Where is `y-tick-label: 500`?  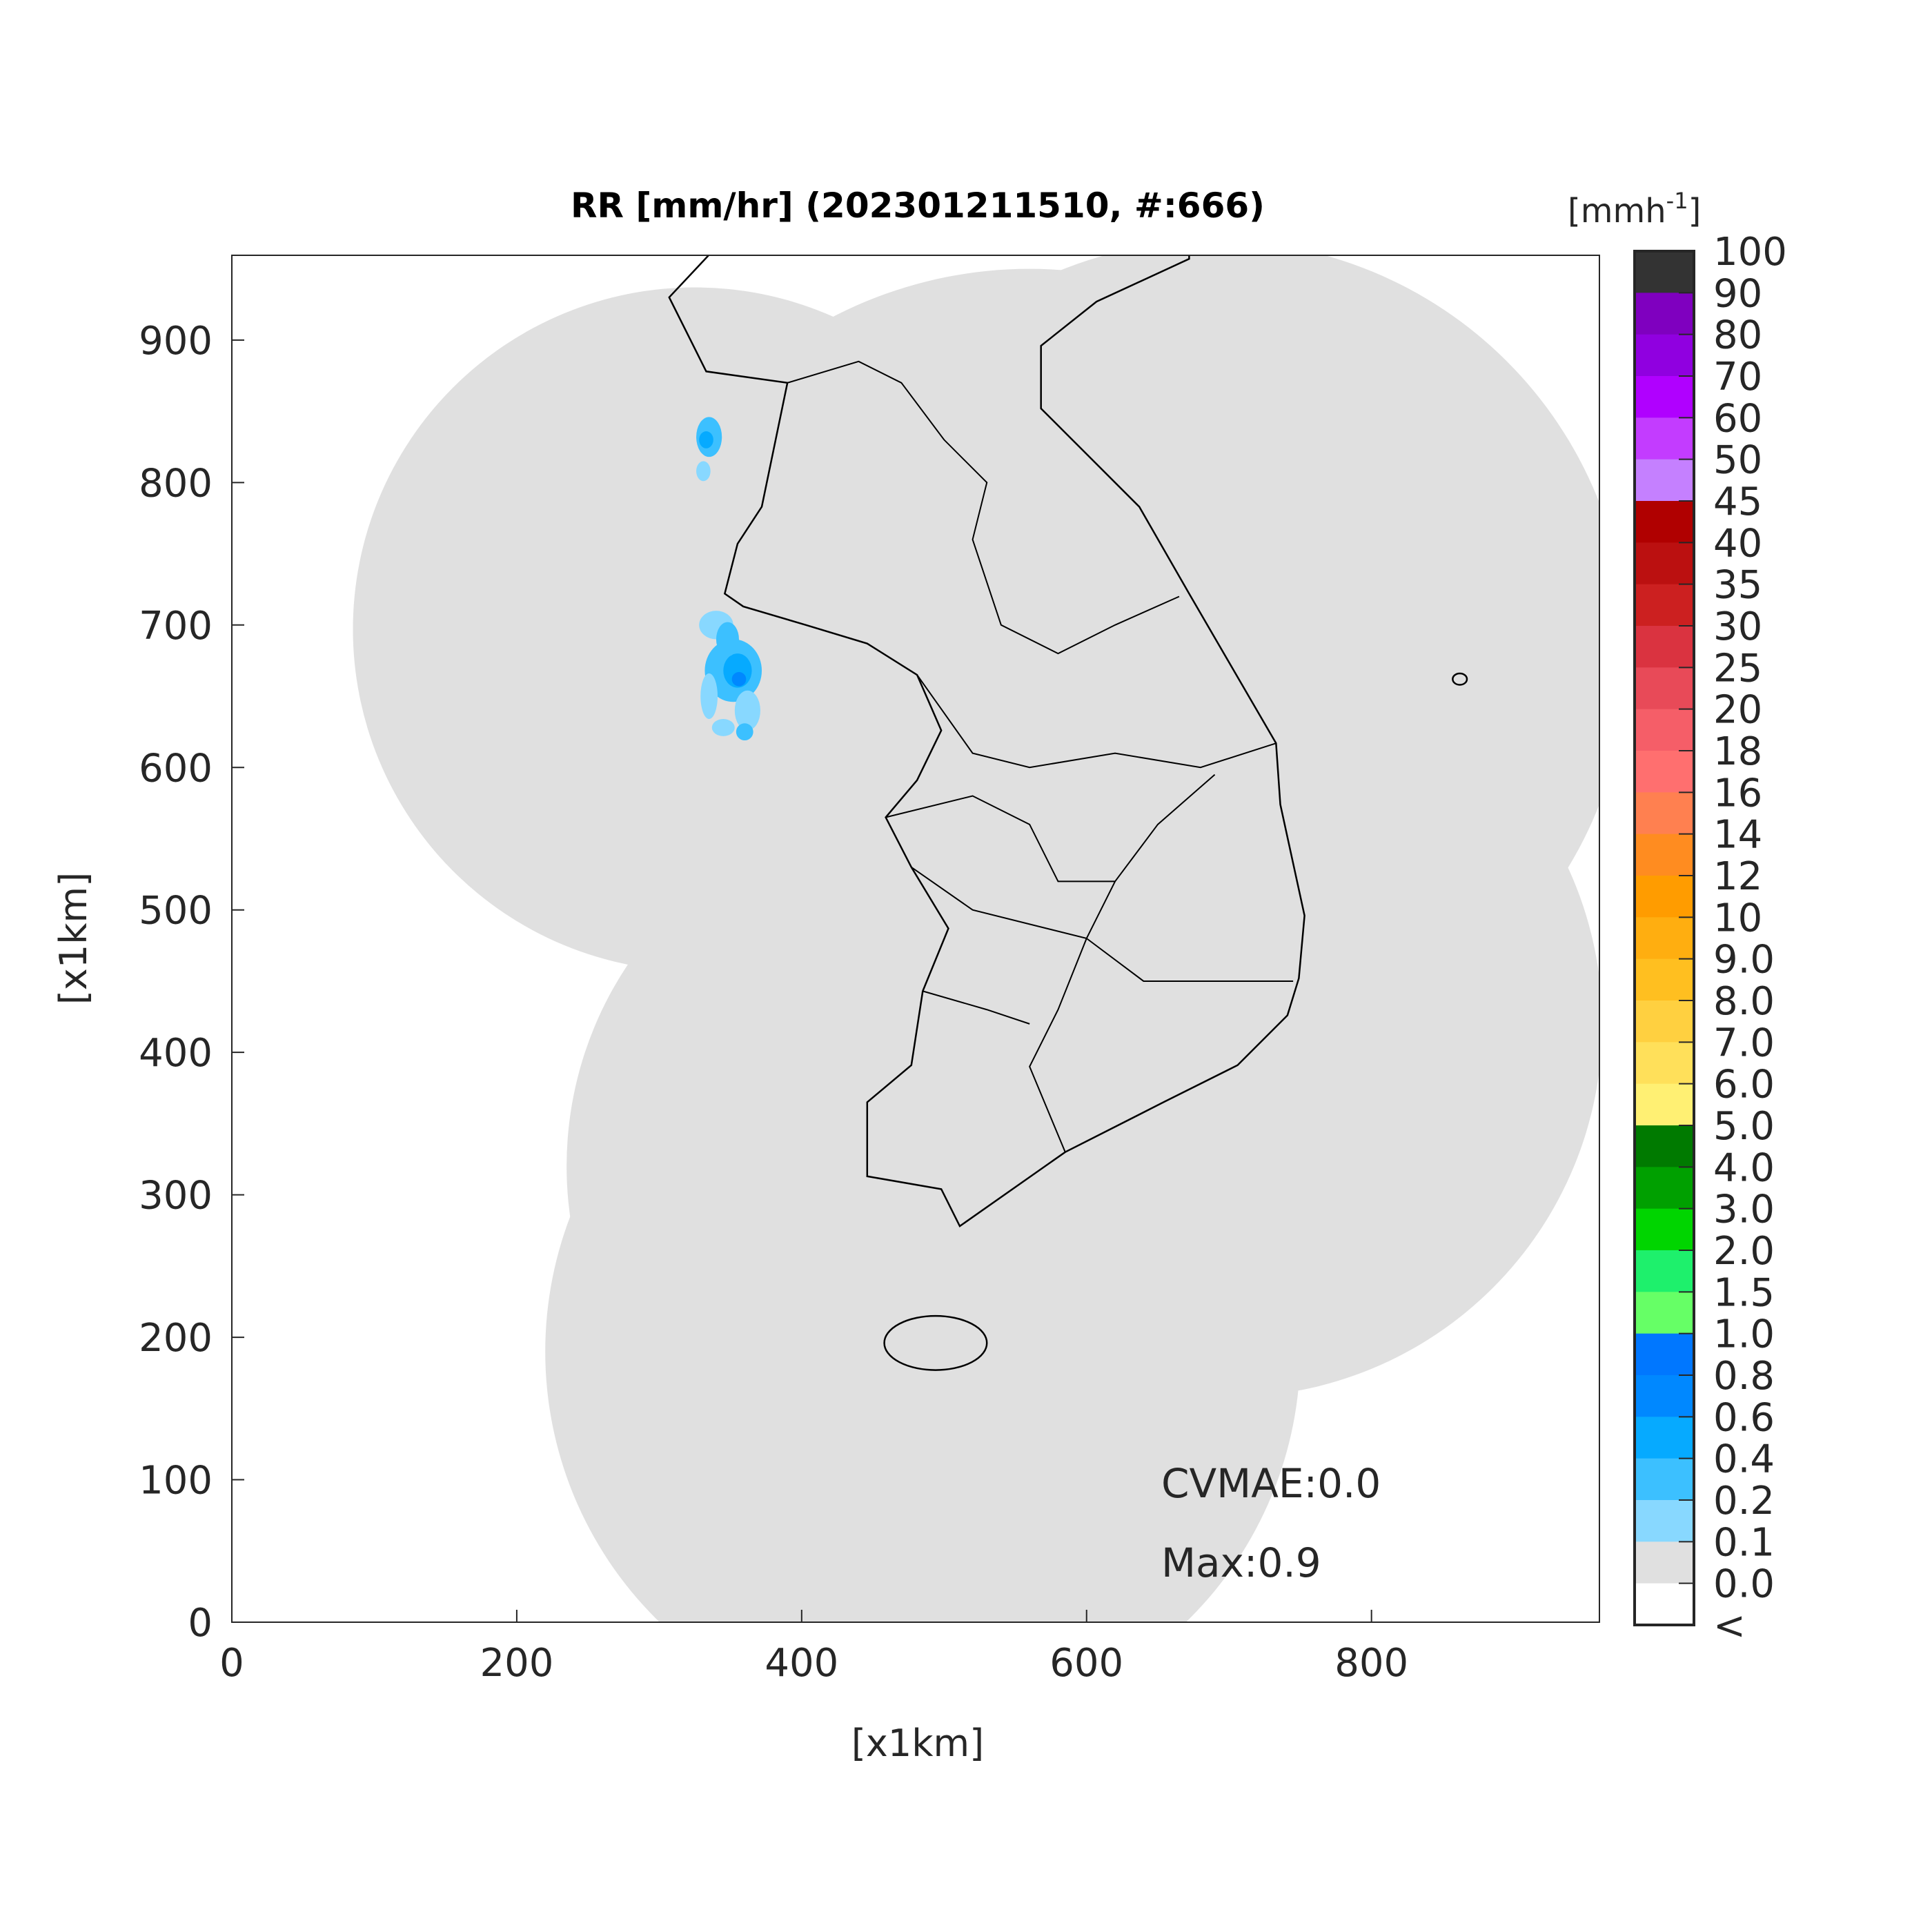 y-tick-label: 500 is located at coordinates (176, 911).